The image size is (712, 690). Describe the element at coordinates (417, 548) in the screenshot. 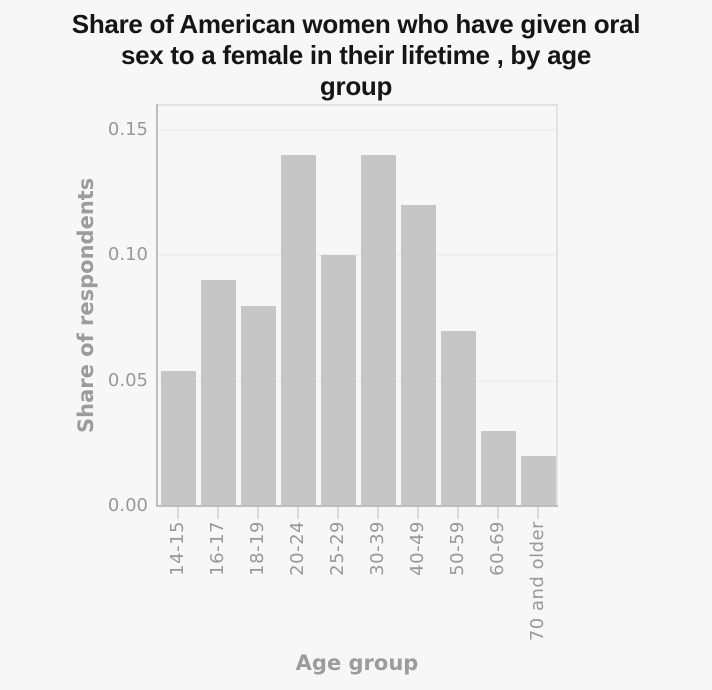

I see `x-tick-label: 40-49` at that location.